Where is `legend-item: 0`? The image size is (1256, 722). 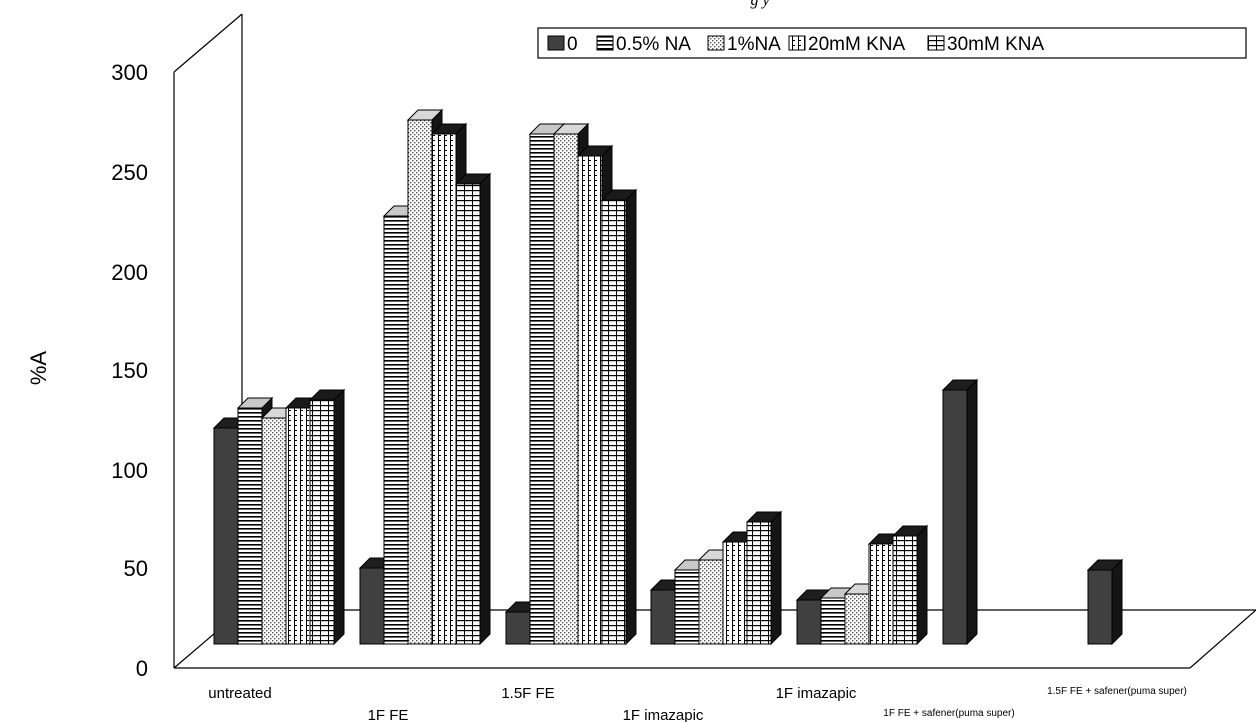
legend-item: 0 is located at coordinates (562, 44).